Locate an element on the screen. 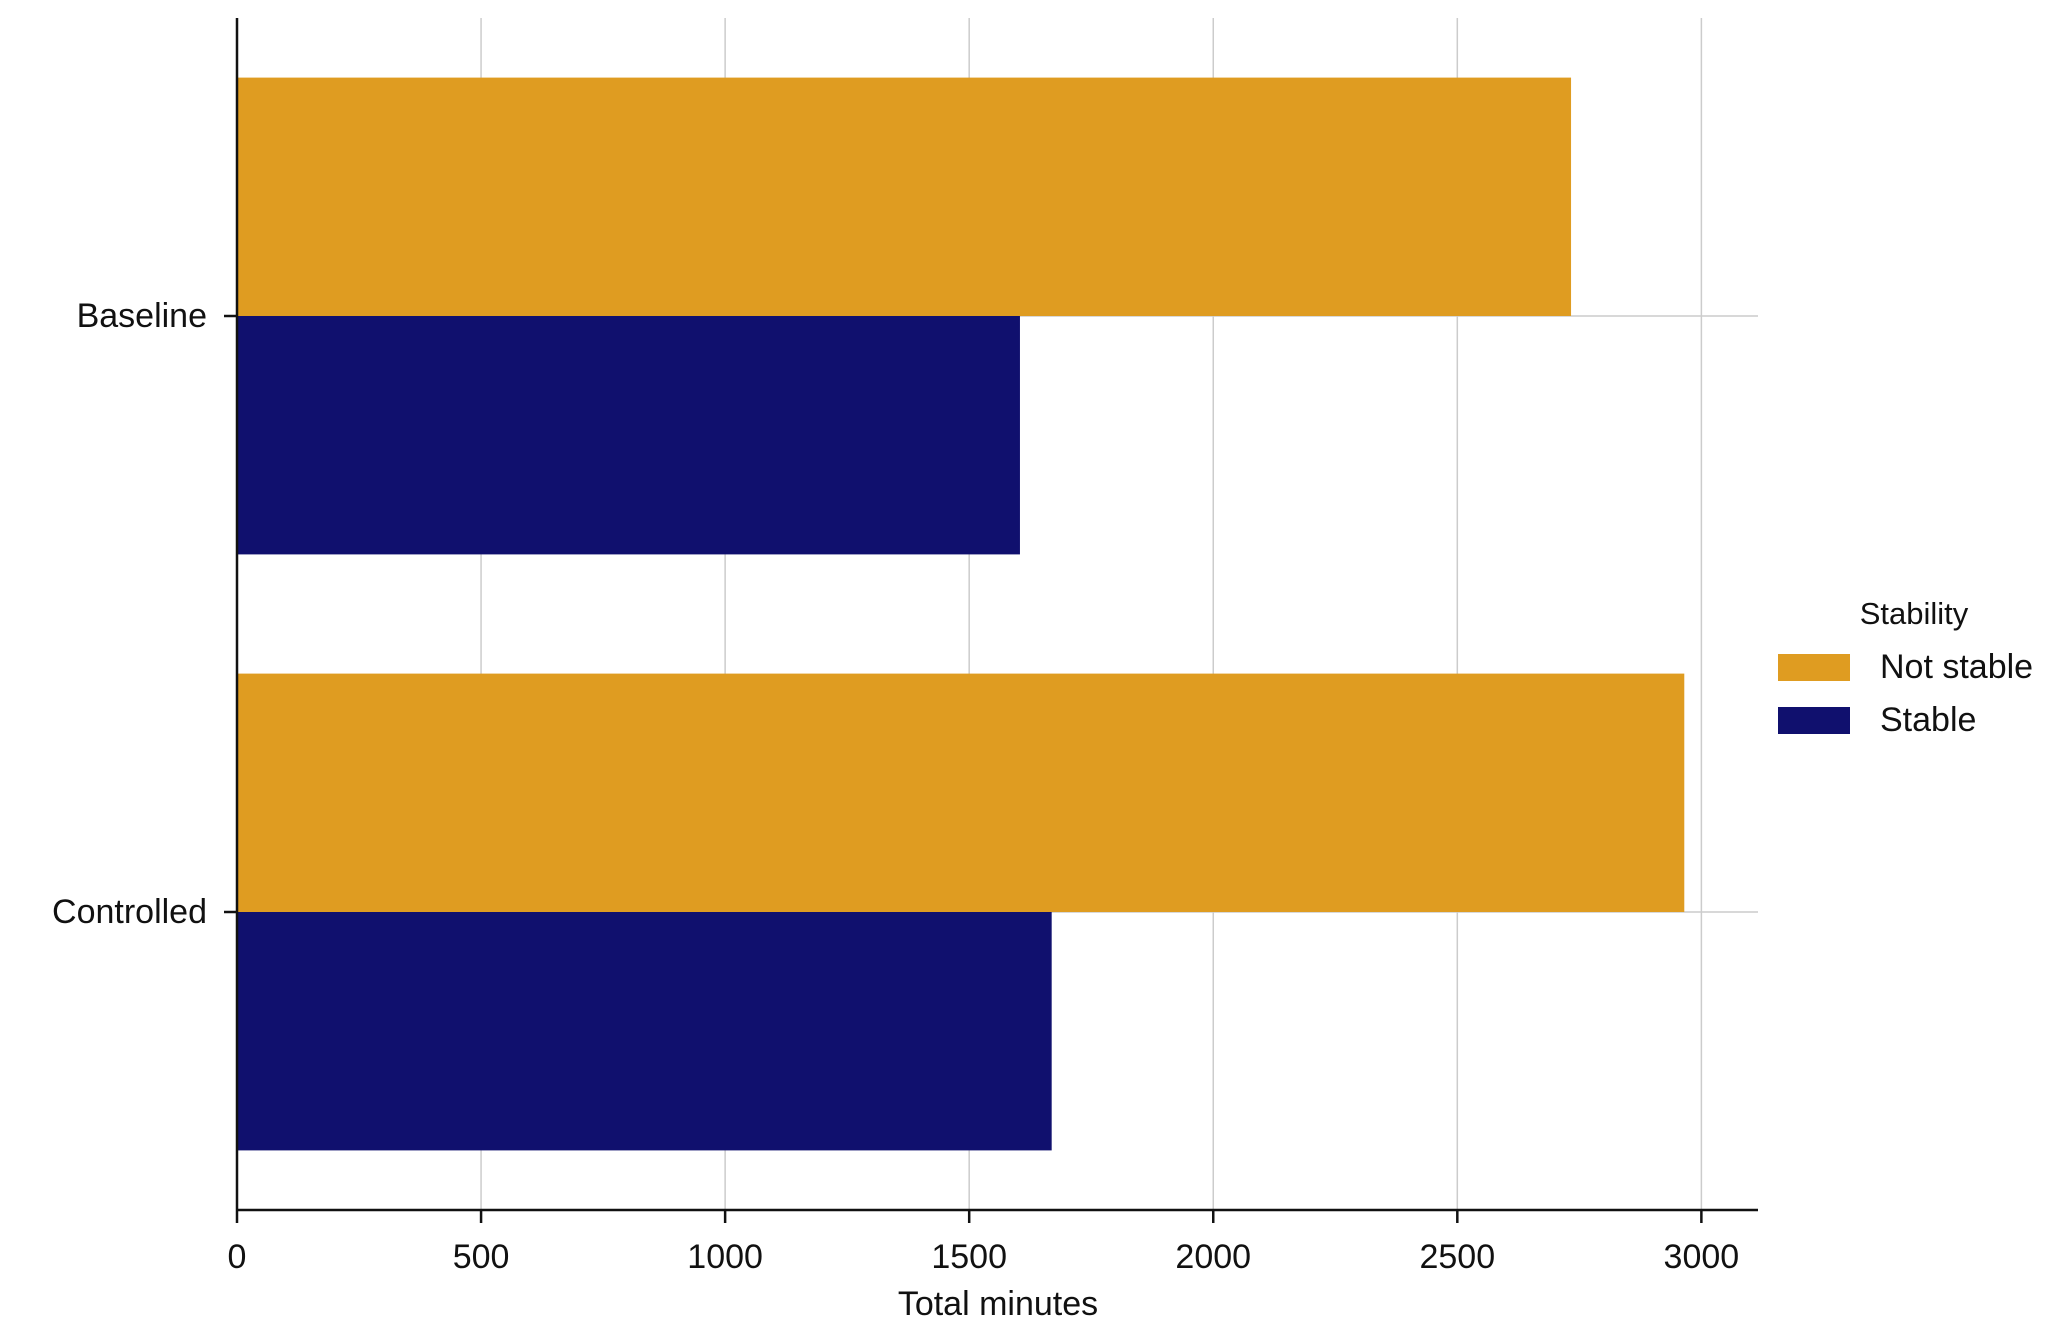  x-tick-label: 3000 is located at coordinates (1702, 1257).